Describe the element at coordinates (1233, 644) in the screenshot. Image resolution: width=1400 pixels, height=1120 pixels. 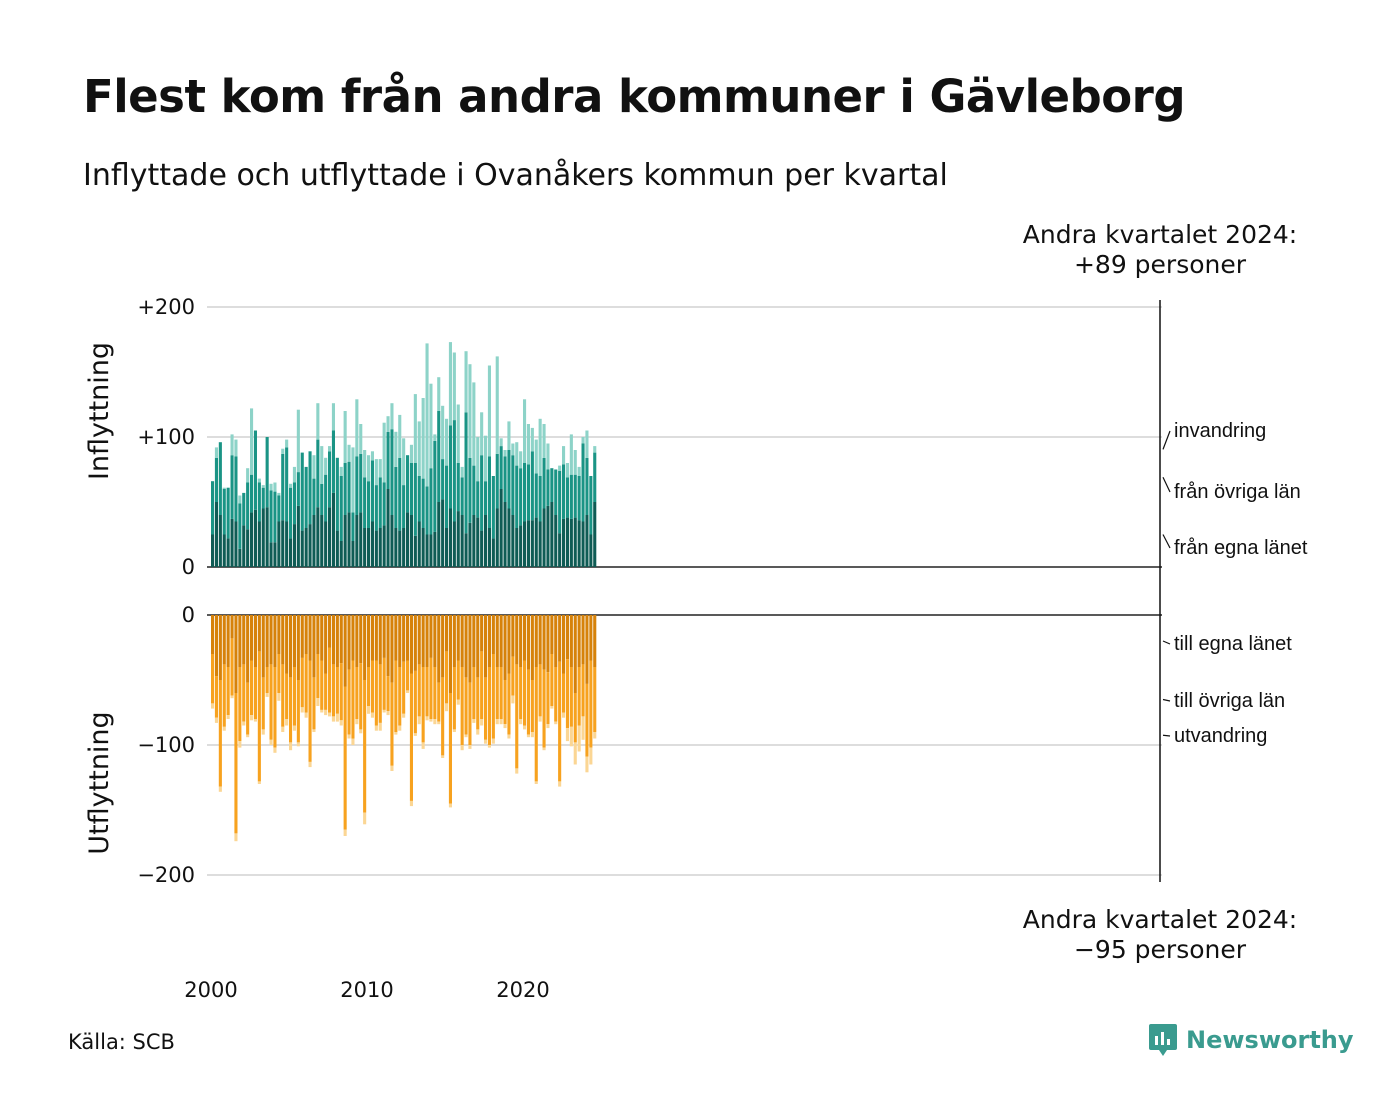
I see `series-label-outflow: till egna länet` at that location.